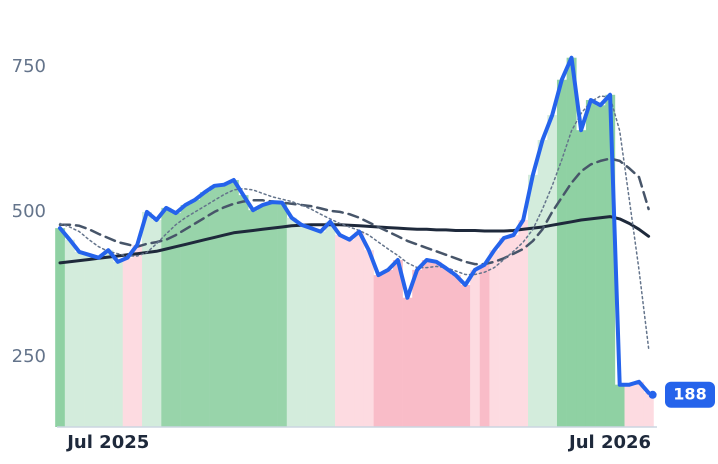 The image size is (718, 464). What do you see at coordinates (29, 211) in the screenshot?
I see `y-tick-label: 500` at bounding box center [29, 211].